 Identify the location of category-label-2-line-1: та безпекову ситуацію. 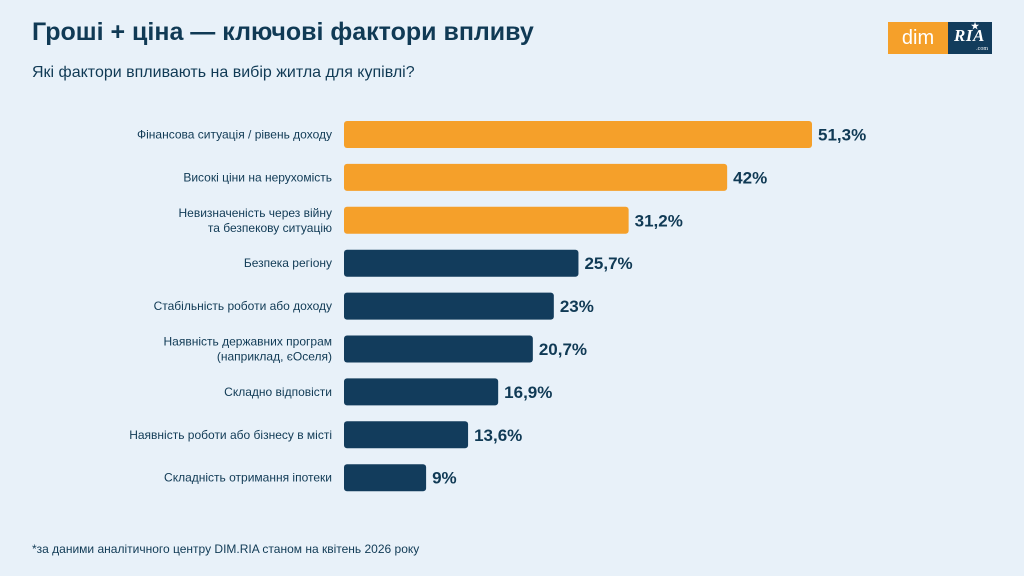
(270, 228).